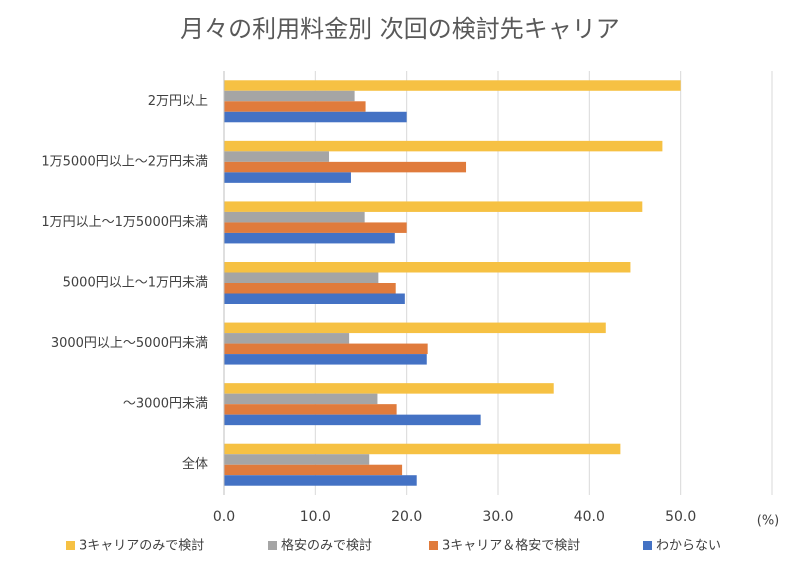  I want to click on y-tick-label: 3000円以上～5000円未満, so click(129, 343).